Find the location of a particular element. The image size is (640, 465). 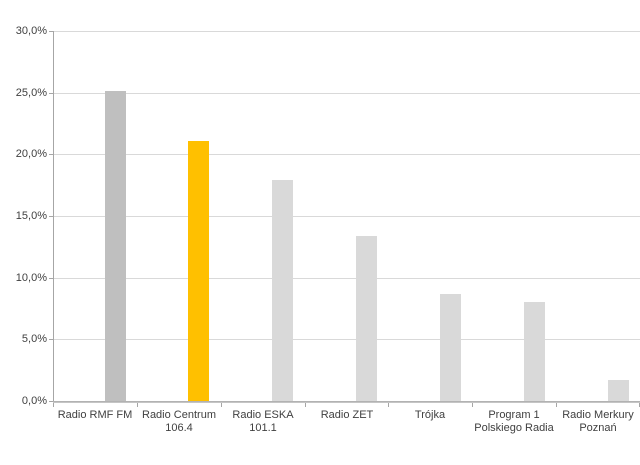

x-category-label: Radio RMF FM is located at coordinates (95, 415).